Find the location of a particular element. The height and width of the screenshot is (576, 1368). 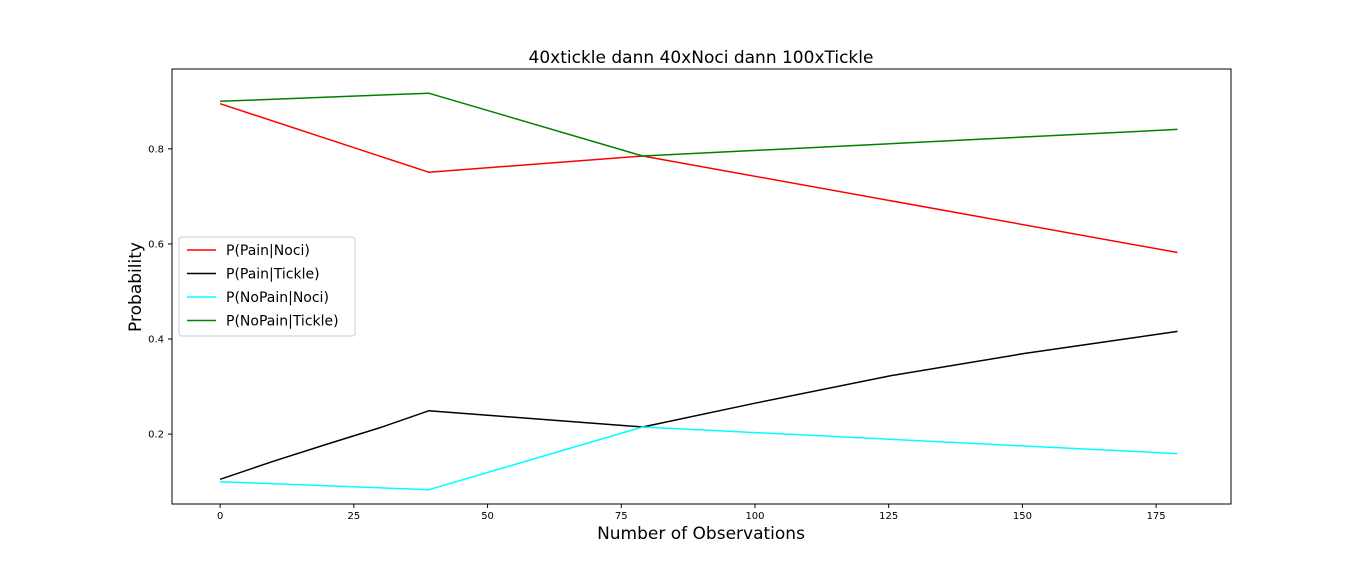

y-axis-label: Probability is located at coordinates (136, 287).